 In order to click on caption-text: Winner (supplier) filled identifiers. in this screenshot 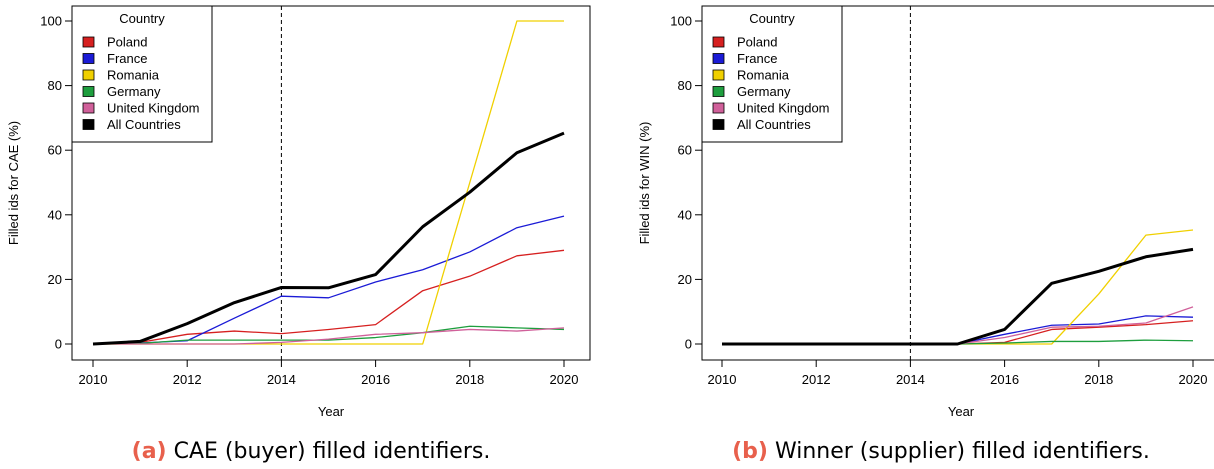, I will do `click(959, 451)`.